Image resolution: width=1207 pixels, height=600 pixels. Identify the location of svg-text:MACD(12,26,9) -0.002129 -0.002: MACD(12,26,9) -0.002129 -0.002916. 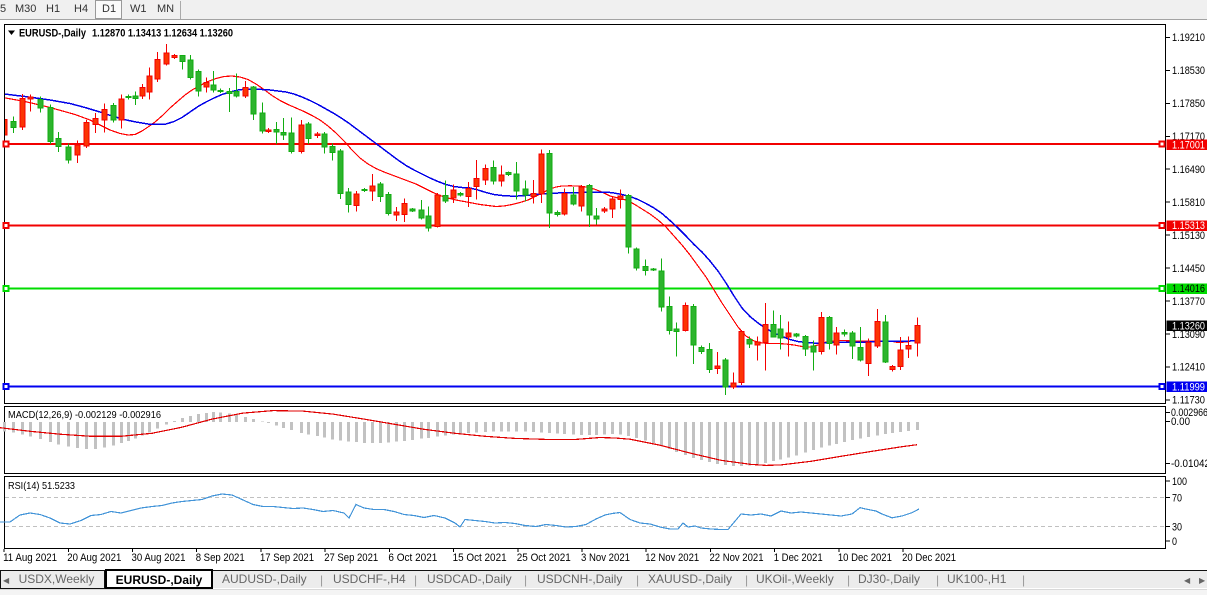
(84, 415).